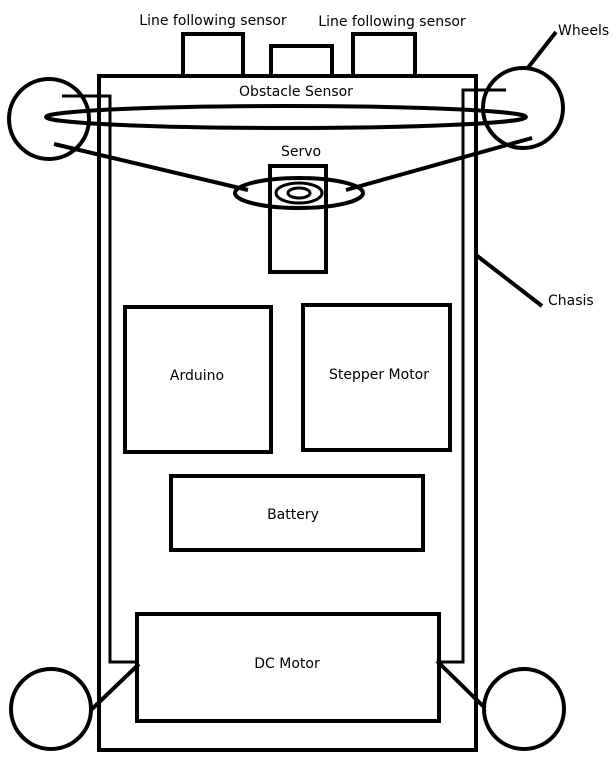  What do you see at coordinates (301, 61) in the screenshot?
I see `center-sensor-box` at bounding box center [301, 61].